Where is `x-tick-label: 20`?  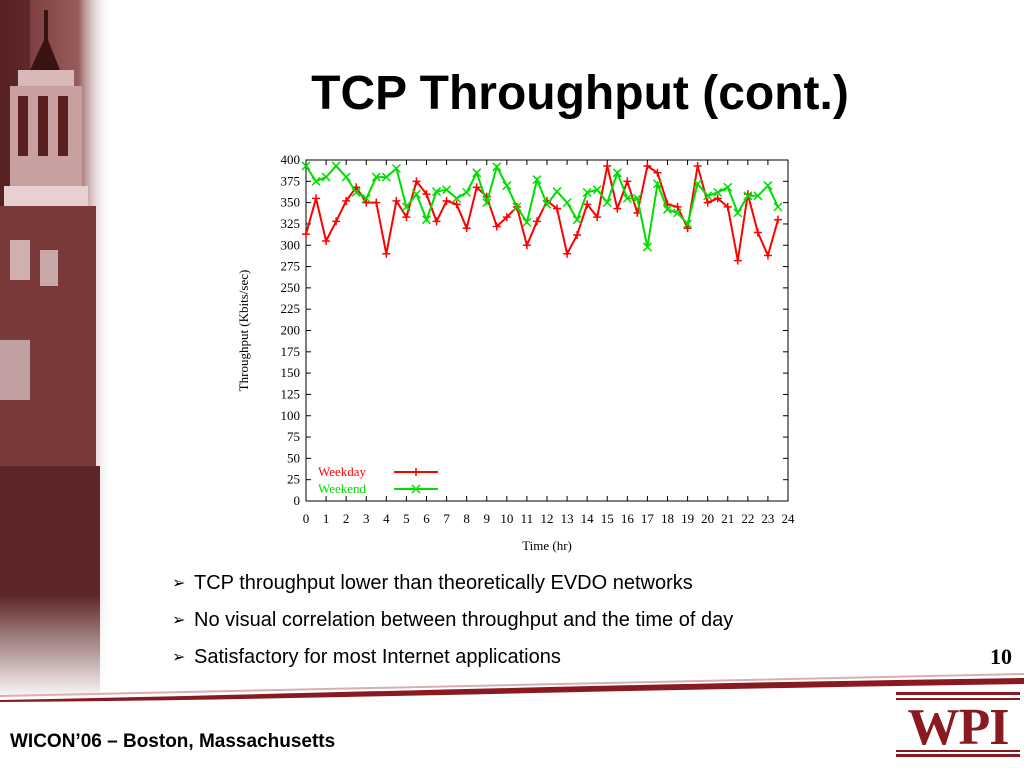 x-tick-label: 20 is located at coordinates (707, 518).